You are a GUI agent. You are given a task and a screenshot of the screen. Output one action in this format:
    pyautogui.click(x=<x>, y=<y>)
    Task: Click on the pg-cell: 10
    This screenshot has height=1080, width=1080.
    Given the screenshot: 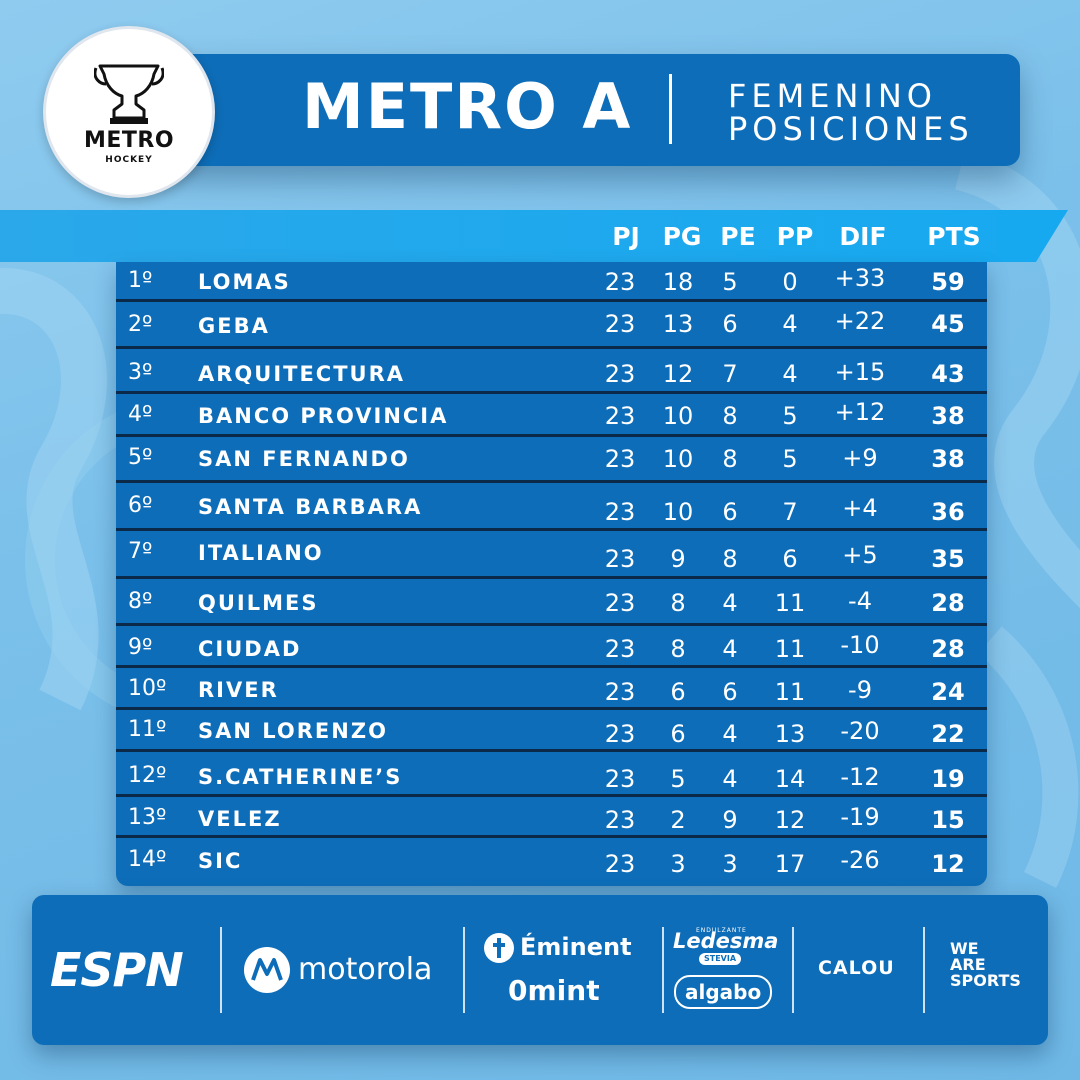 What is the action you would take?
    pyautogui.click(x=678, y=459)
    